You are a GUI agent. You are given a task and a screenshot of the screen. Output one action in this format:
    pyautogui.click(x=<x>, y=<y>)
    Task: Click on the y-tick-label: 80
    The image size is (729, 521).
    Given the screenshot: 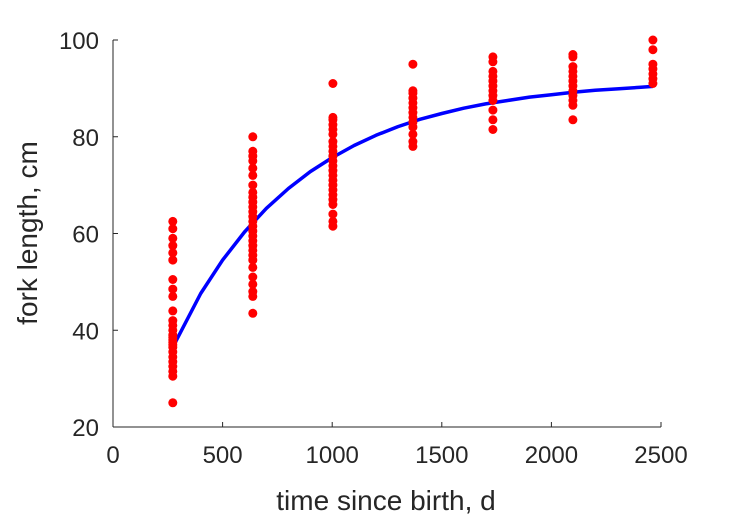 What is the action you would take?
    pyautogui.click(x=85, y=138)
    